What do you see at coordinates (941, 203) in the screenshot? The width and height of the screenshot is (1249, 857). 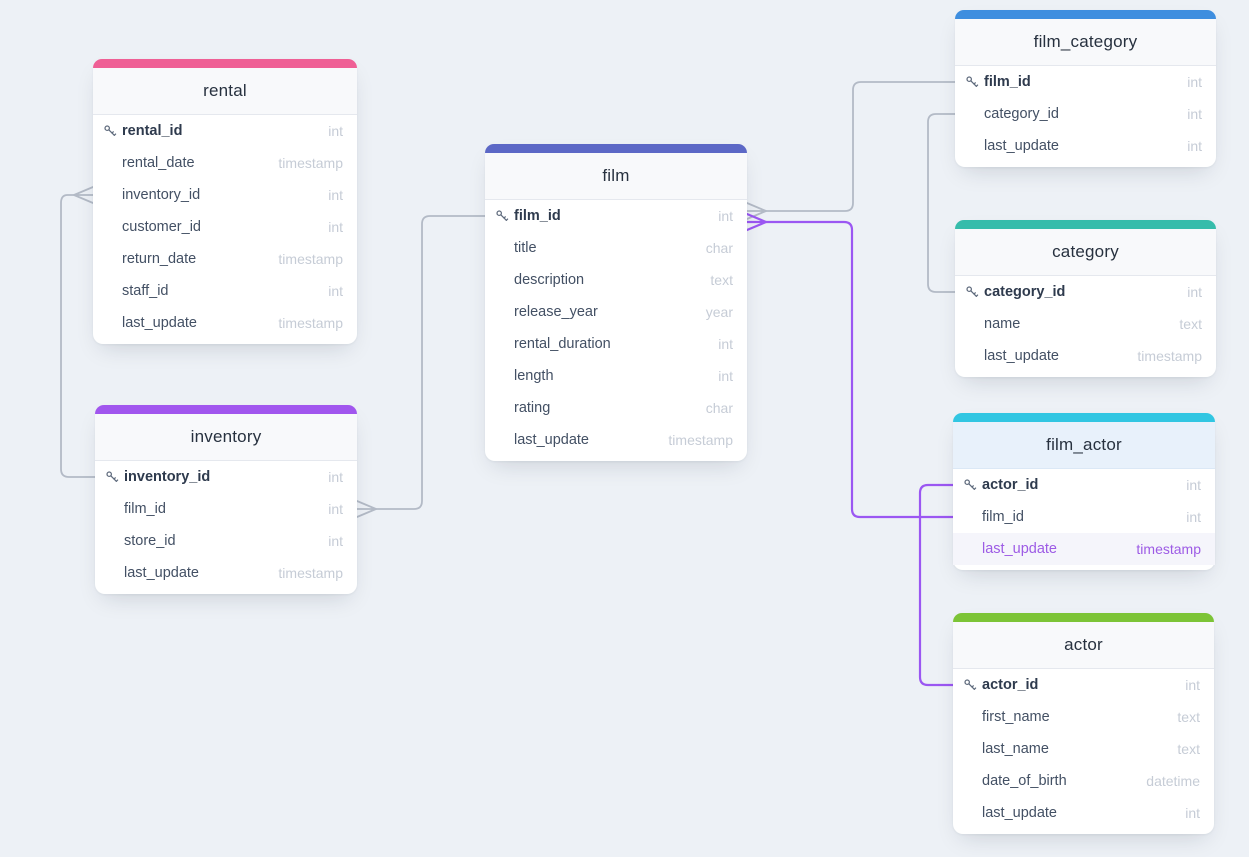 I see `relationship-film_category-category` at bounding box center [941, 203].